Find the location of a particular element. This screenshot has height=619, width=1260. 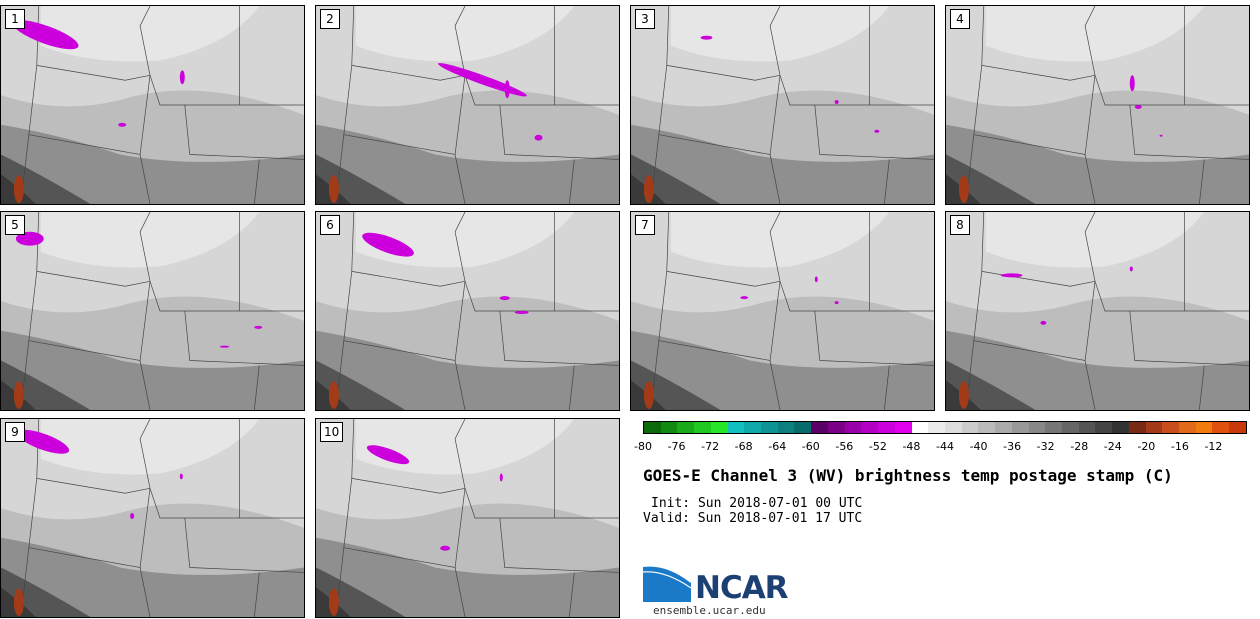

colorbar-tick-label: -44 is located at coordinates (945, 446).